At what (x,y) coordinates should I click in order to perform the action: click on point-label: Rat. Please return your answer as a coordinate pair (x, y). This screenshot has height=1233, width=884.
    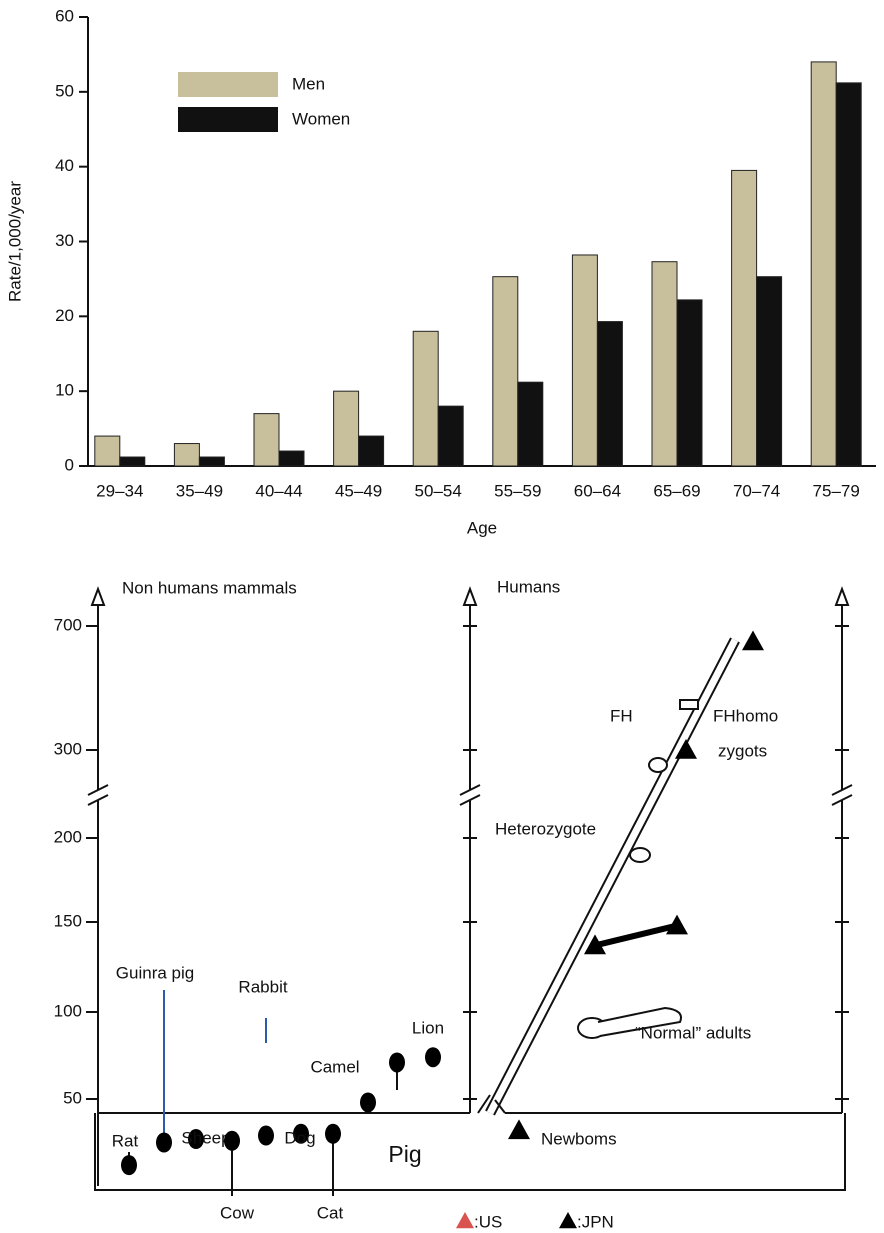
    Looking at the image, I should click on (125, 1140).